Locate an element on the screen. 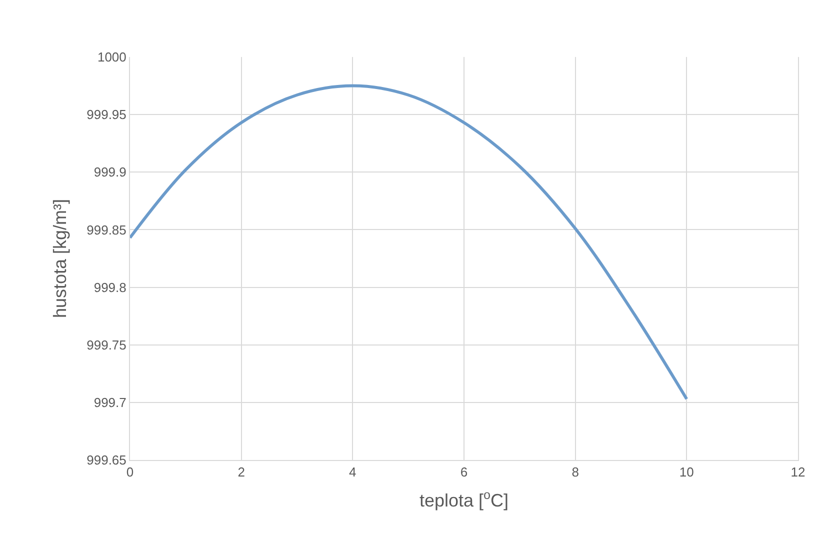  y-tick-label: 999.9 is located at coordinates (110, 172).